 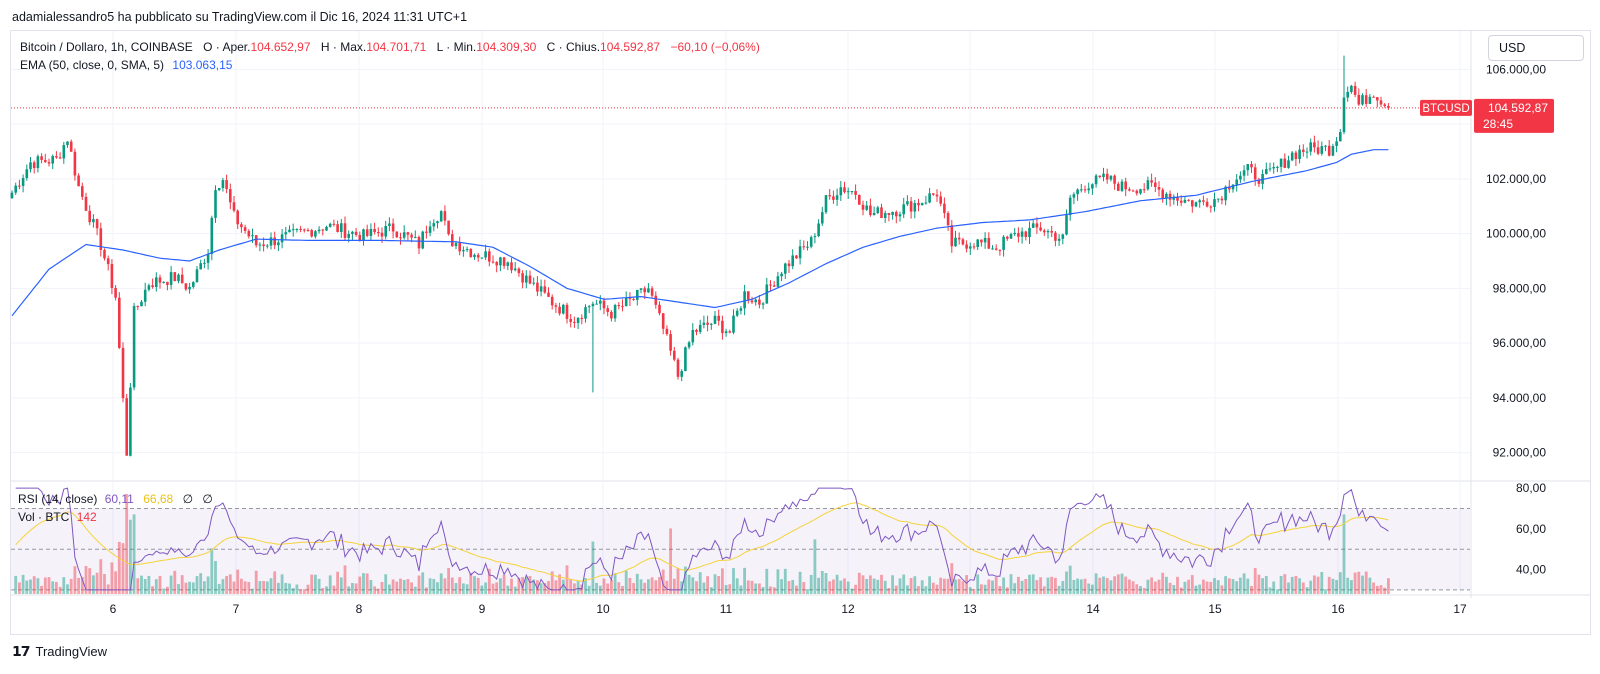 I want to click on ema-legend: EMA (50, close, 0, SMA, 5) 103.063,15, so click(x=126, y=65).